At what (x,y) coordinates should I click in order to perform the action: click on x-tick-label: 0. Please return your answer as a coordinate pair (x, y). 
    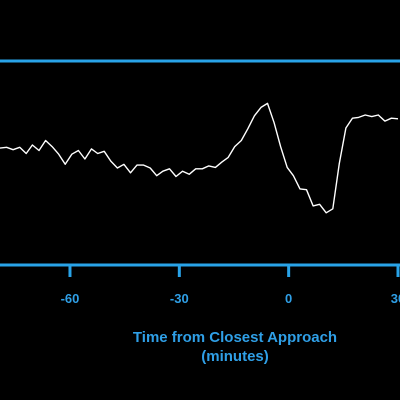
    Looking at the image, I should click on (288, 298).